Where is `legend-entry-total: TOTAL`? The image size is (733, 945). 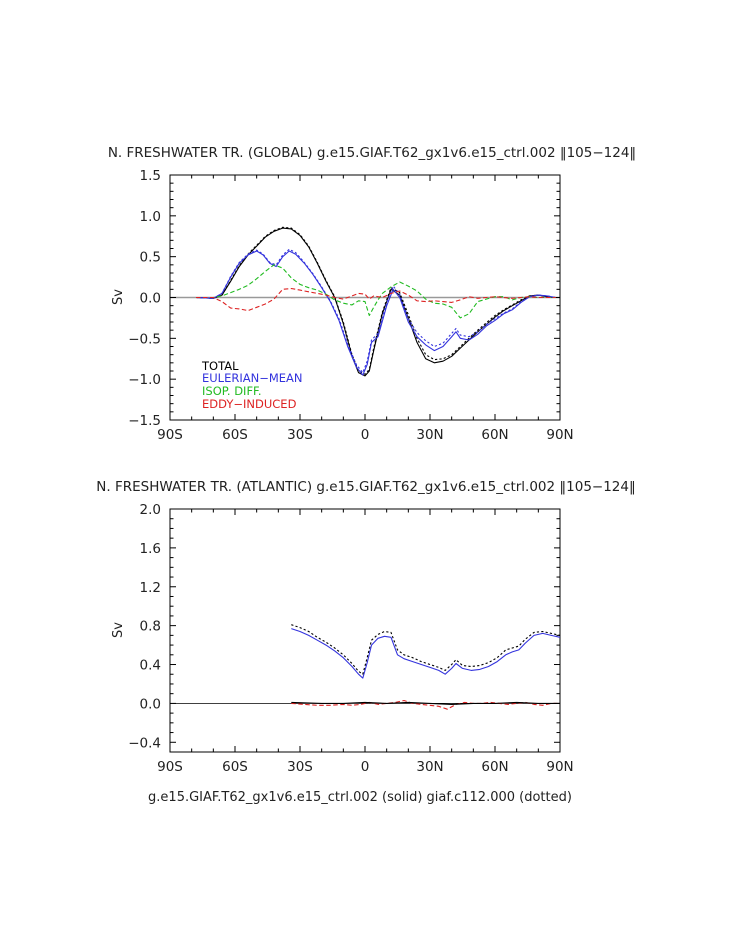
legend-entry-total: TOTAL is located at coordinates (220, 366).